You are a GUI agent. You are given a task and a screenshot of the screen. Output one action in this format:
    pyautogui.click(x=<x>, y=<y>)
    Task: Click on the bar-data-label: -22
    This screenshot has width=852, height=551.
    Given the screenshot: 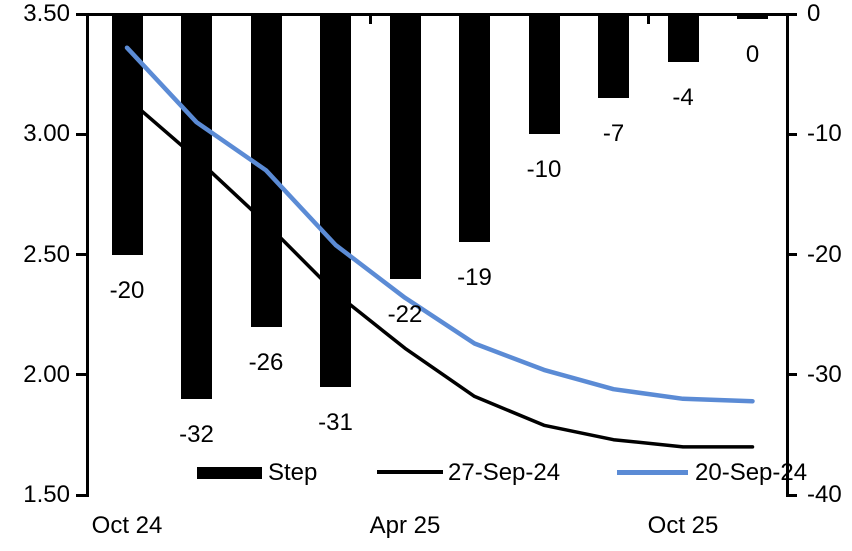 What is the action you would take?
    pyautogui.click(x=405, y=314)
    